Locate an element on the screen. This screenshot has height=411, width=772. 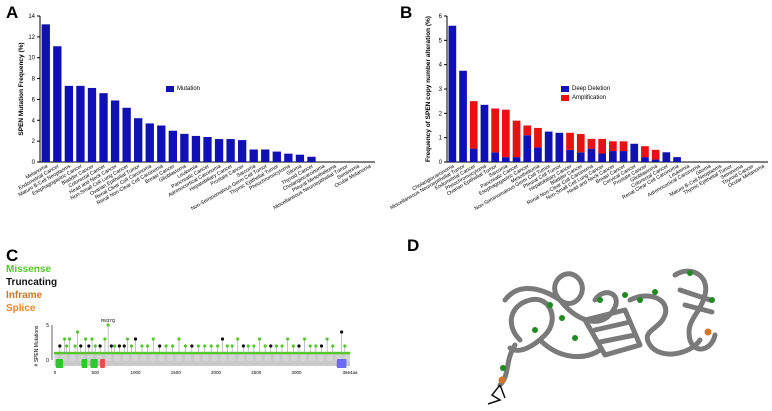
a-ytick-label: 10 is located at coordinates (31, 59).